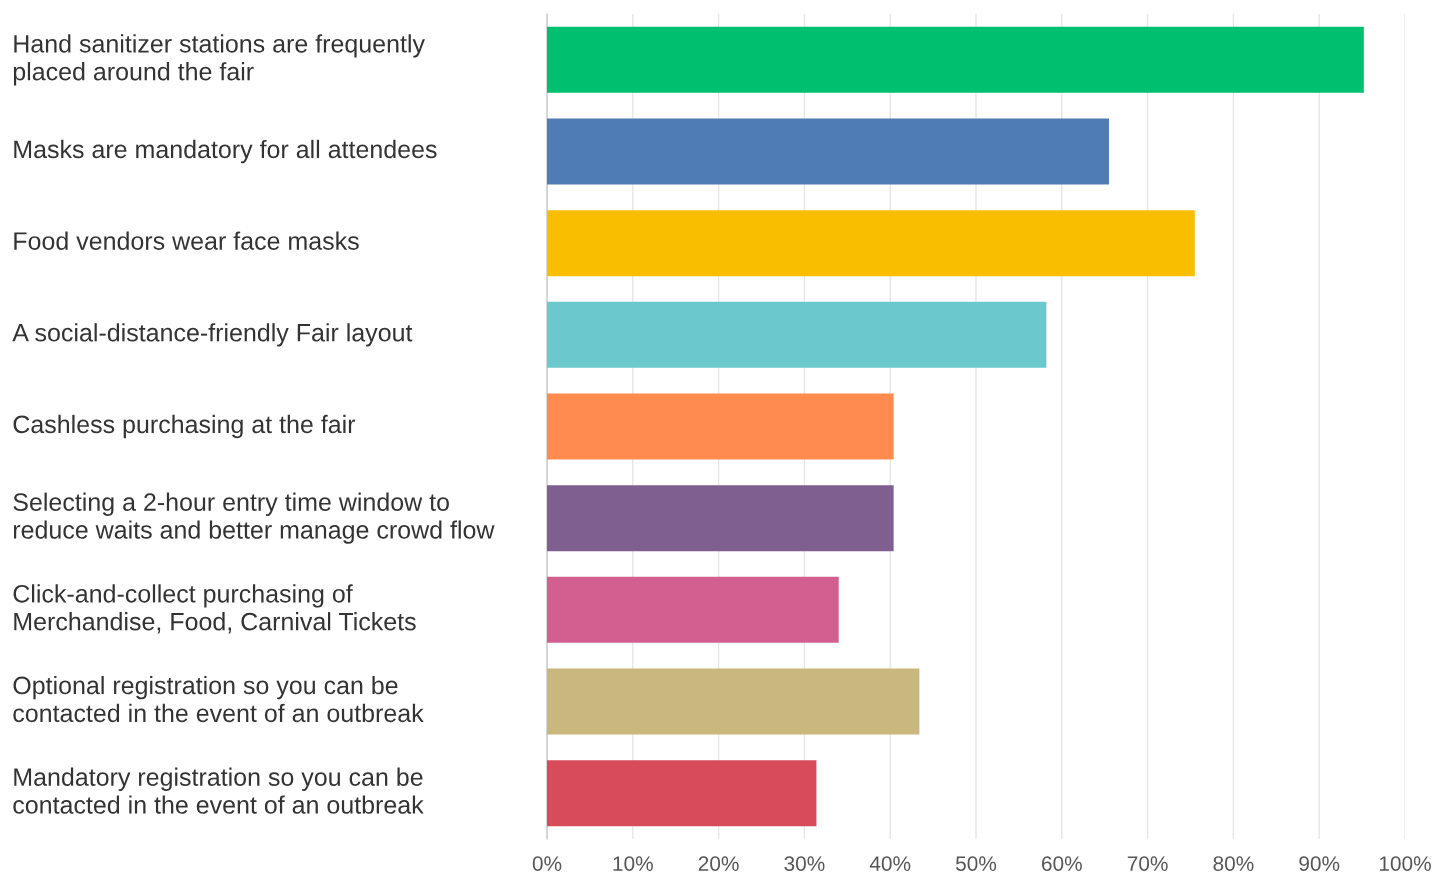 The height and width of the screenshot is (889, 1439). I want to click on x-tick-label: 100%, so click(1405, 863).